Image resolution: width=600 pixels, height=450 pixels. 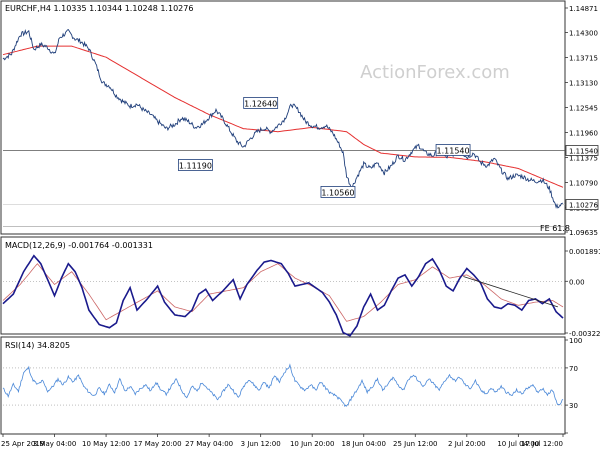 I want to click on x-tick-label: 25 Apr 2019, so click(x=22, y=444).